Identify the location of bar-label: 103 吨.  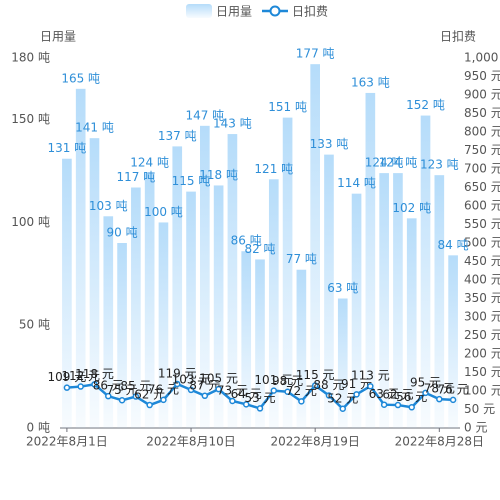
(108, 206).